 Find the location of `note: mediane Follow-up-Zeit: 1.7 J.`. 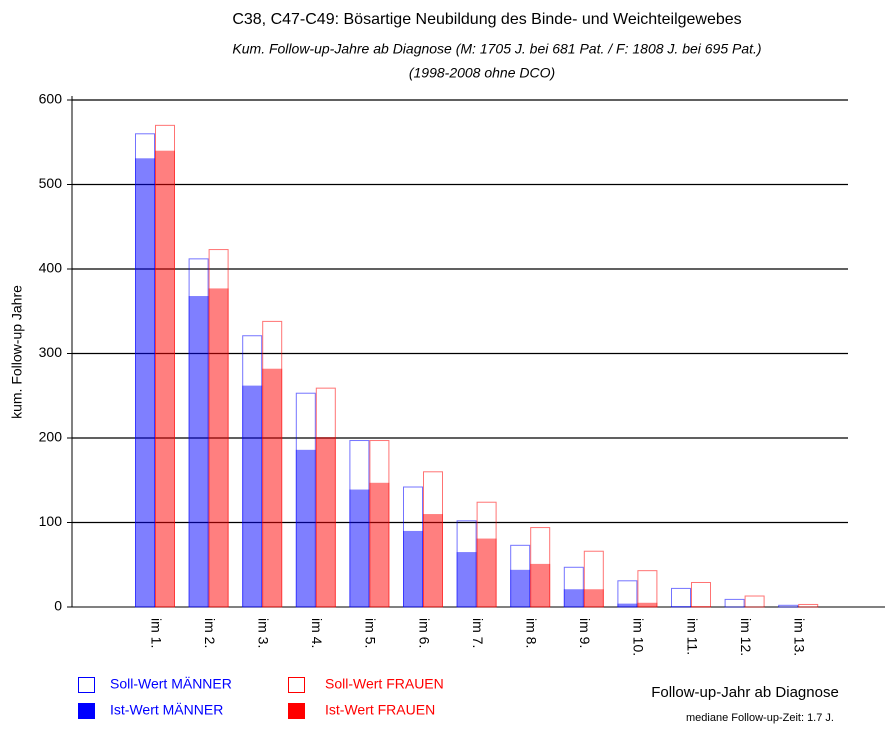

note: mediane Follow-up-Zeit: 1.7 J. is located at coordinates (760, 718).